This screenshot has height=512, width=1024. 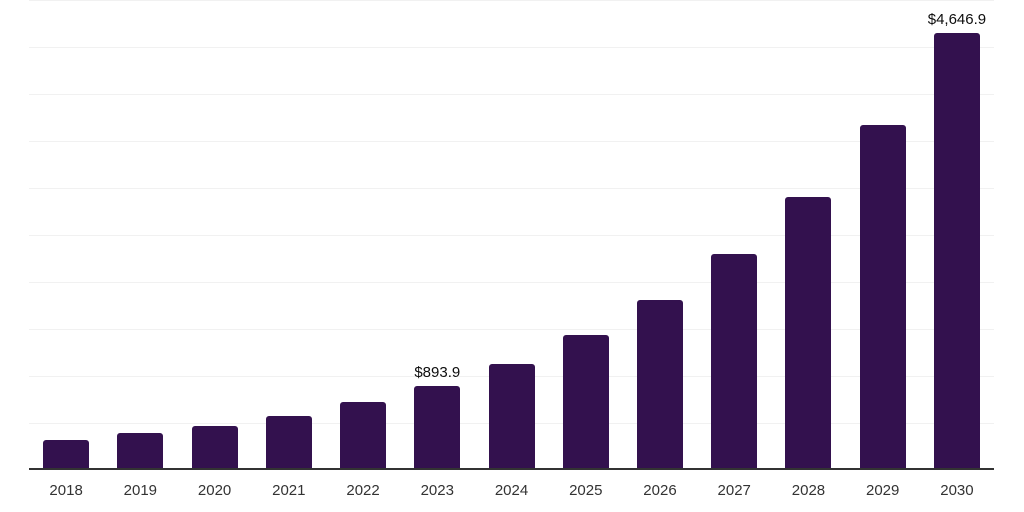 I want to click on x-tick-2026: 2026, so click(x=660, y=490).